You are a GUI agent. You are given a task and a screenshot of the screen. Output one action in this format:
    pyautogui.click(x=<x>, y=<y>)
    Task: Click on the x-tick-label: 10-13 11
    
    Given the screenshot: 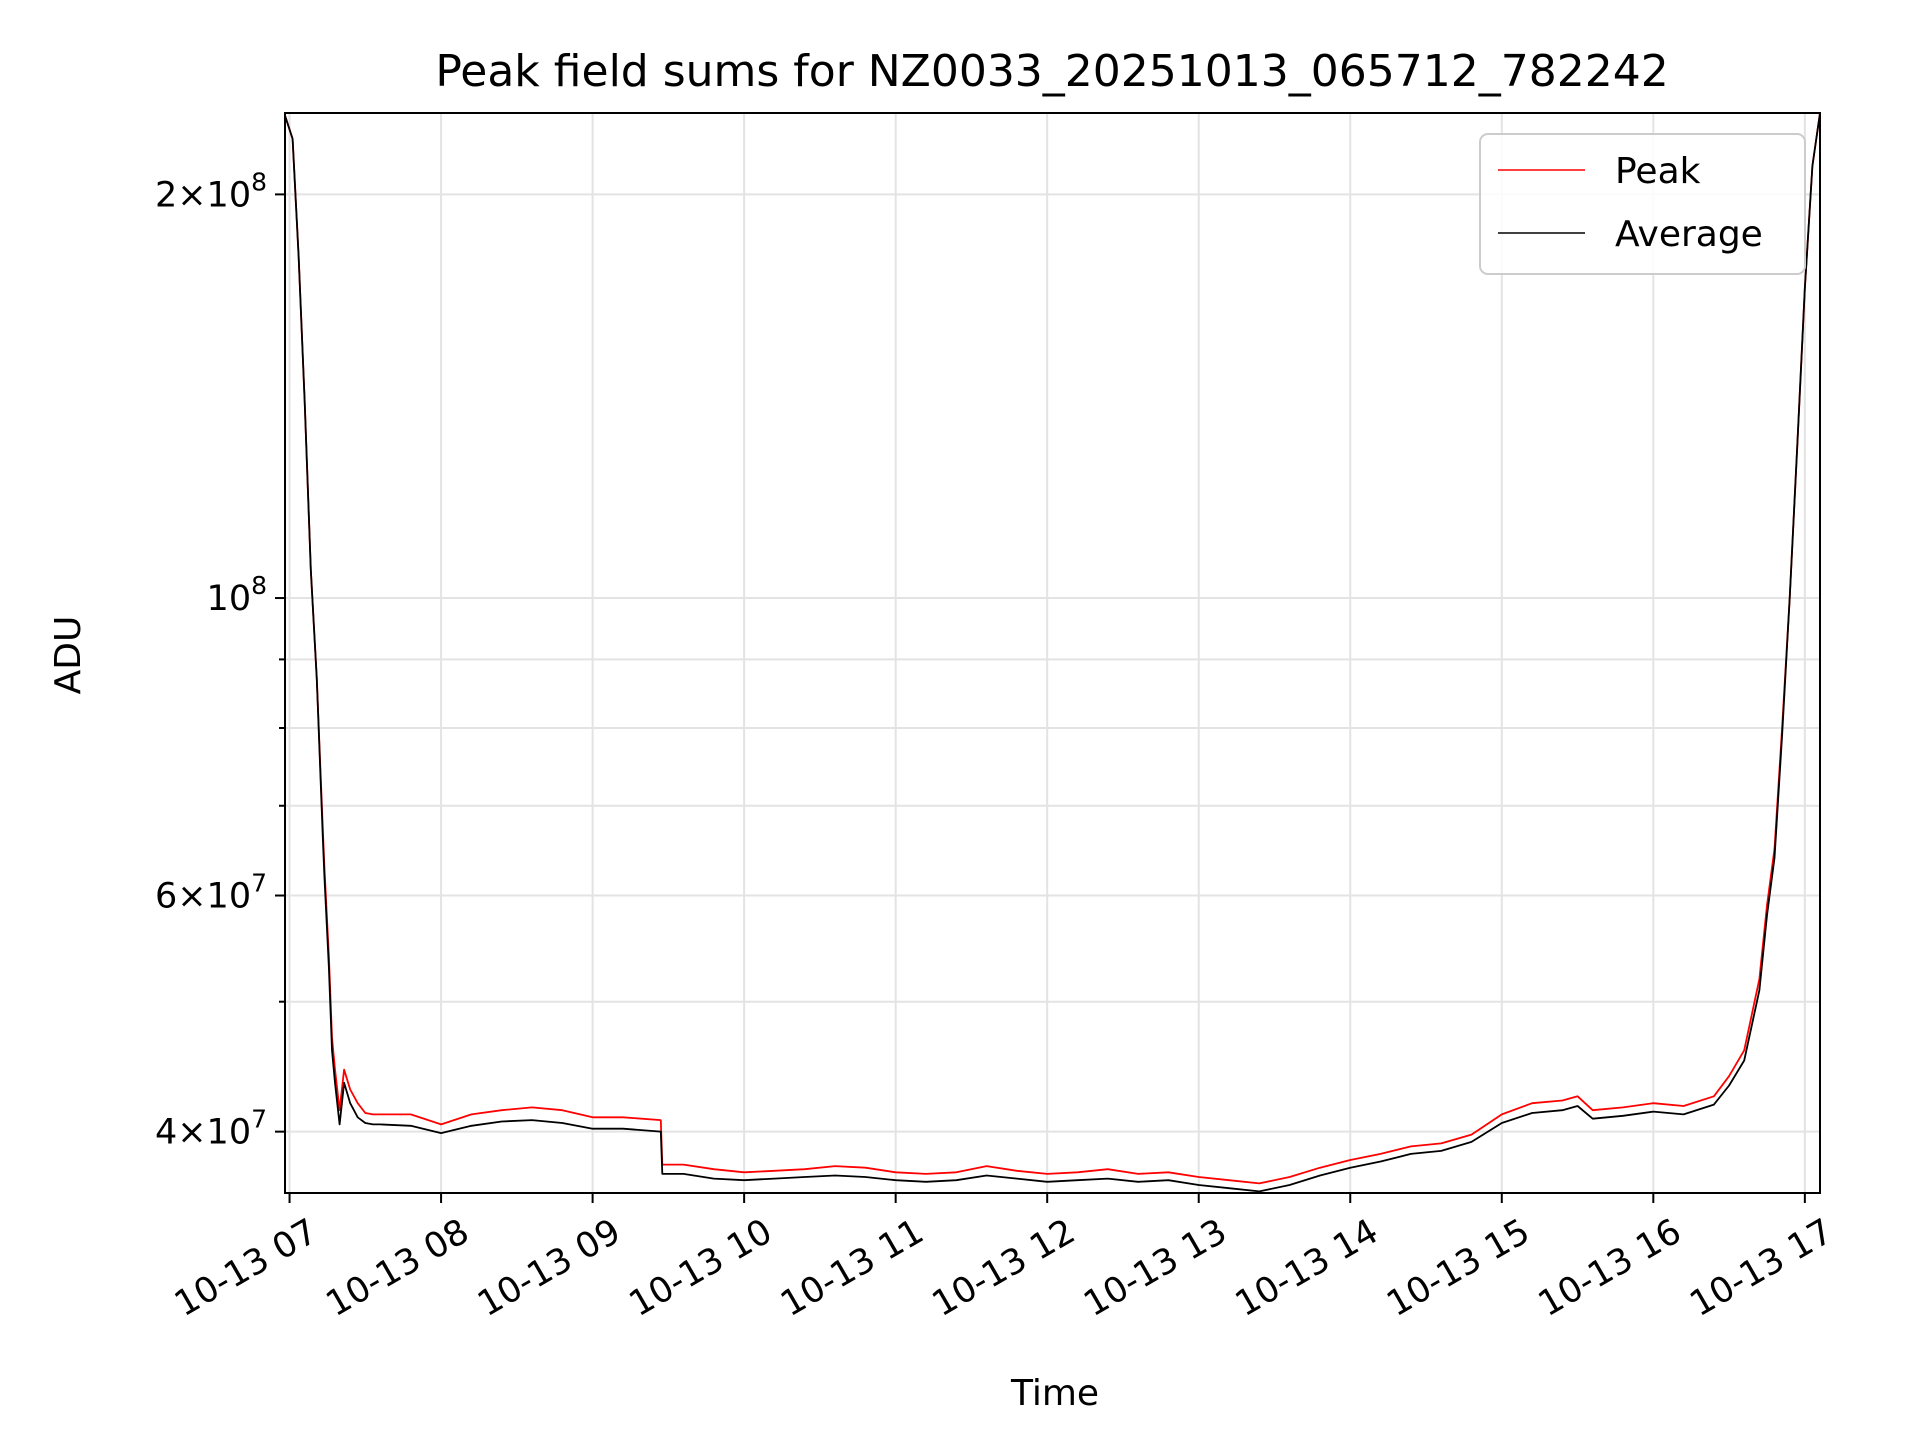 What is the action you would take?
    pyautogui.click(x=852, y=1268)
    